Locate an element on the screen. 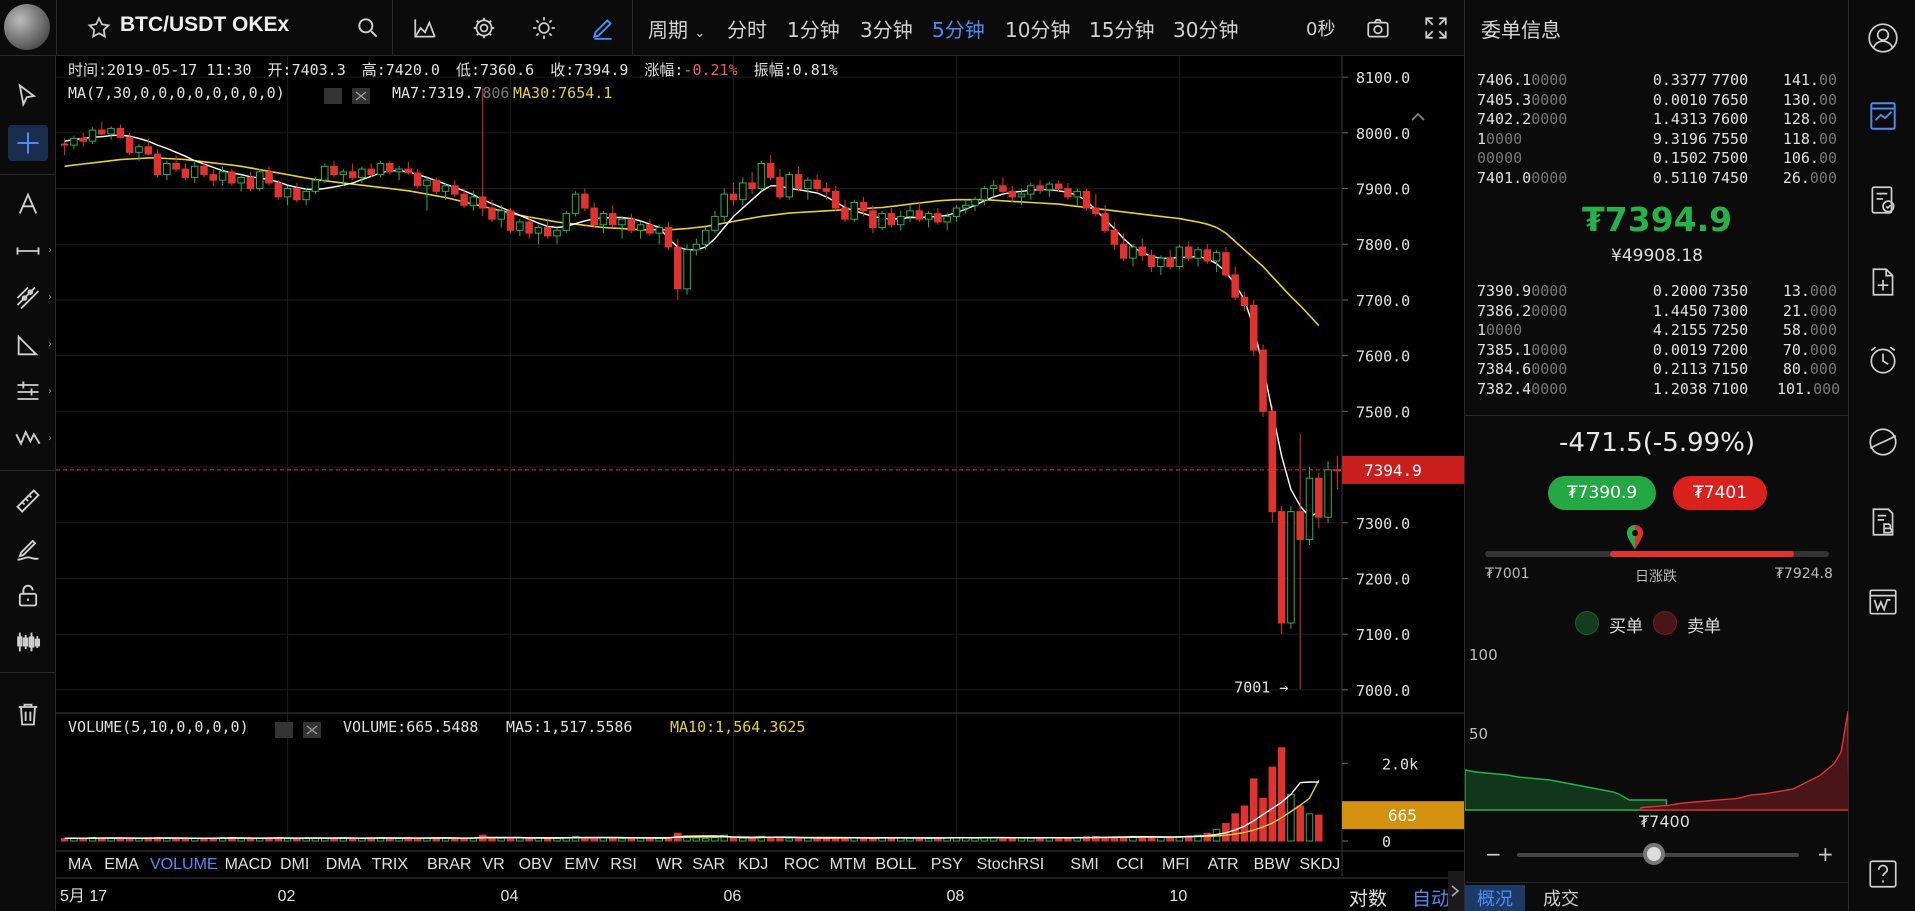  ma-settings-gear-icon is located at coordinates (333, 96).